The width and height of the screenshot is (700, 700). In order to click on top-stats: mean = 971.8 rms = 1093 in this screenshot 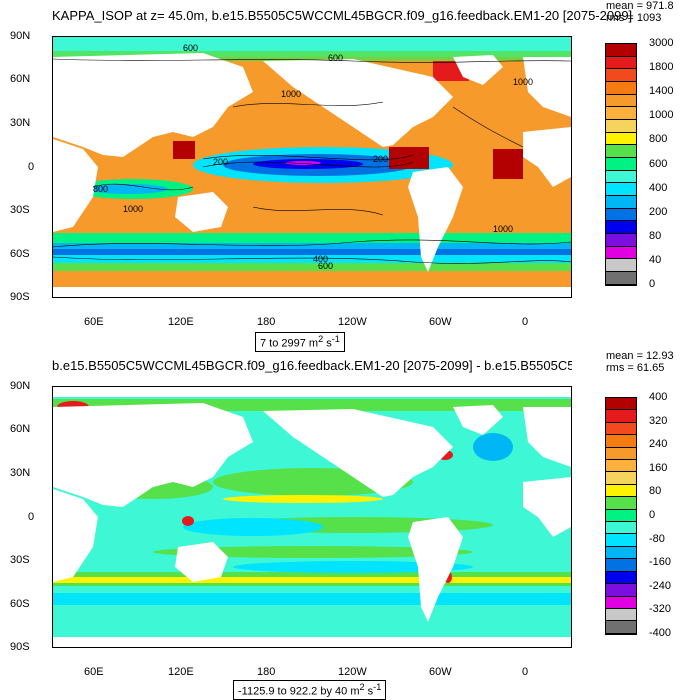, I will do `click(640, 12)`.